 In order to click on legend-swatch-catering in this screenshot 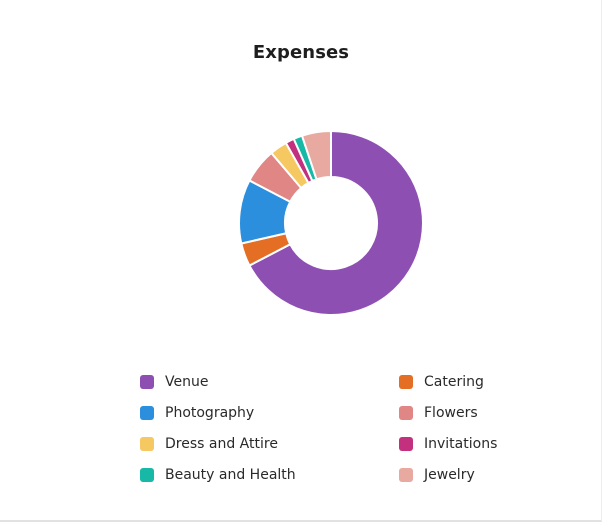, I will do `click(406, 382)`.